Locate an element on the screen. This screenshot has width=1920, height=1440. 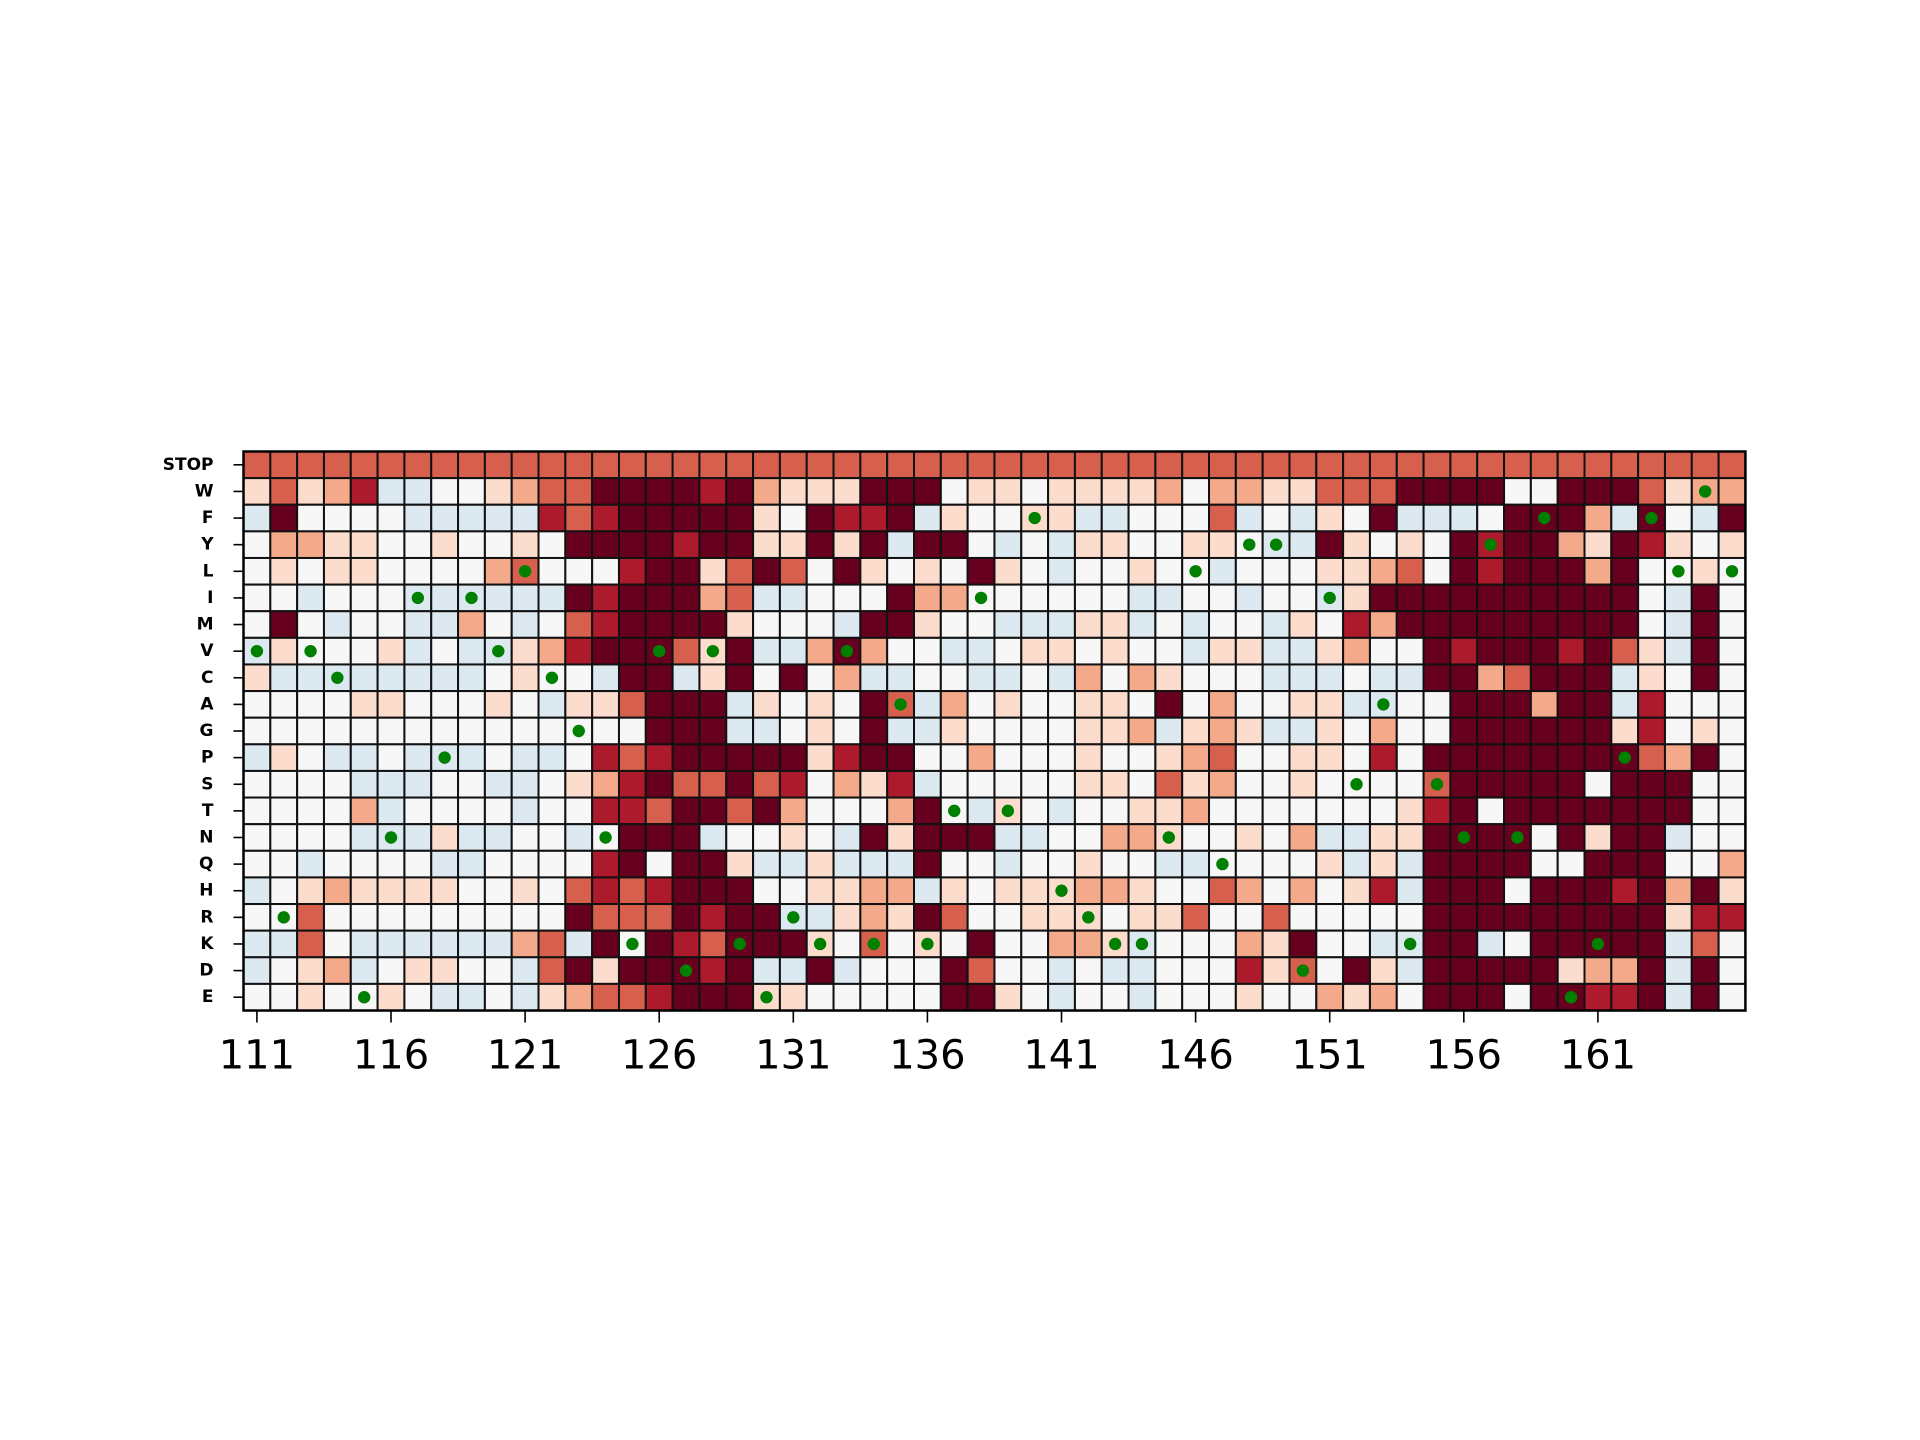
x-tick-label-161: 161 is located at coordinates (1598, 1056).